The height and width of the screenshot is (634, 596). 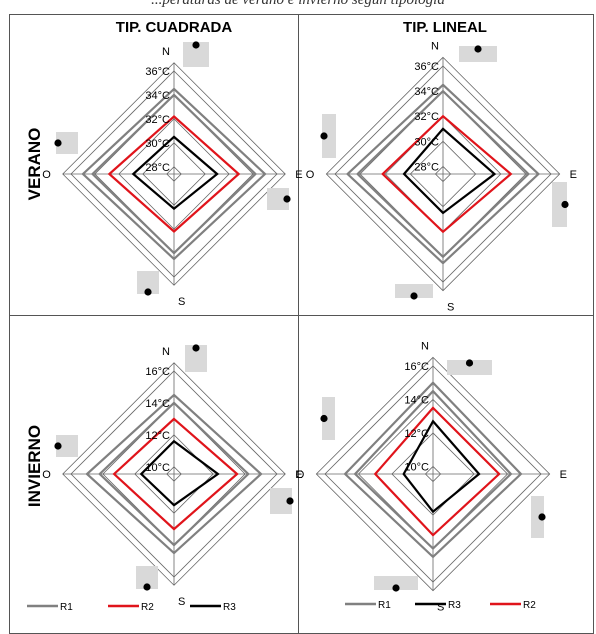 What do you see at coordinates (174, 27) in the screenshot?
I see `column-header-cuadrada: TIP. CUADRADA` at bounding box center [174, 27].